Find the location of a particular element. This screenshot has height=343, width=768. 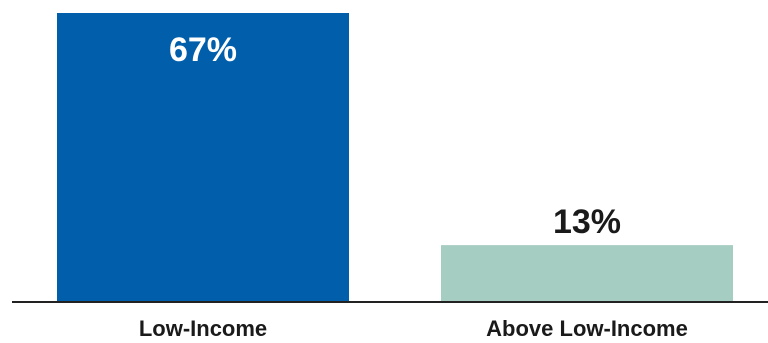

category-labels-group: Low-Income Above Low-Income is located at coordinates (413, 328).